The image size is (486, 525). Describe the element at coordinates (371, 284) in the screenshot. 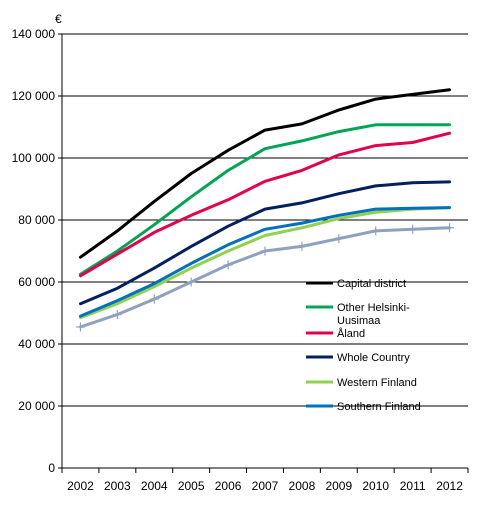

I see `legend-label-0: Capital district` at that location.